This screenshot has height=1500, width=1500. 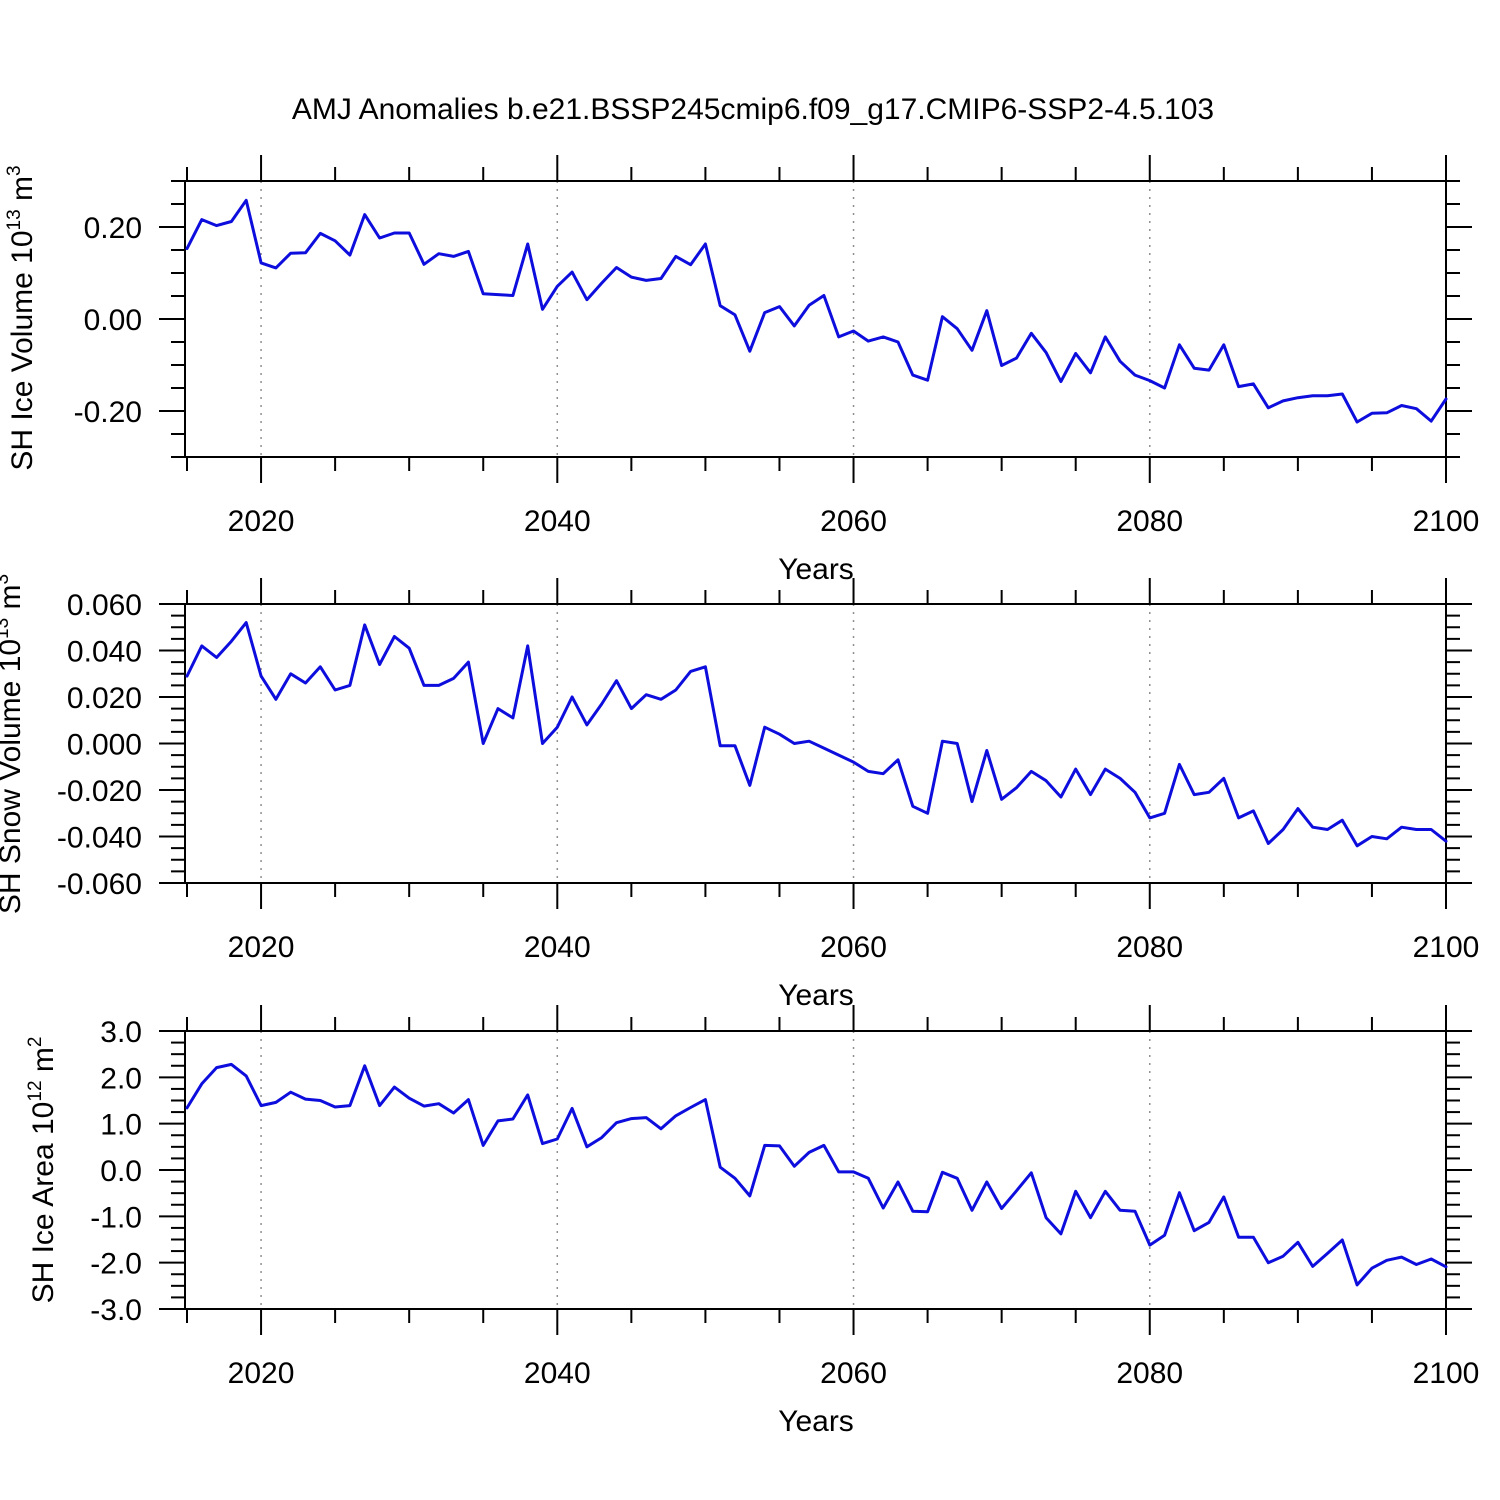 I want to click on y-tick-label: 2.0, so click(x=121, y=1078).